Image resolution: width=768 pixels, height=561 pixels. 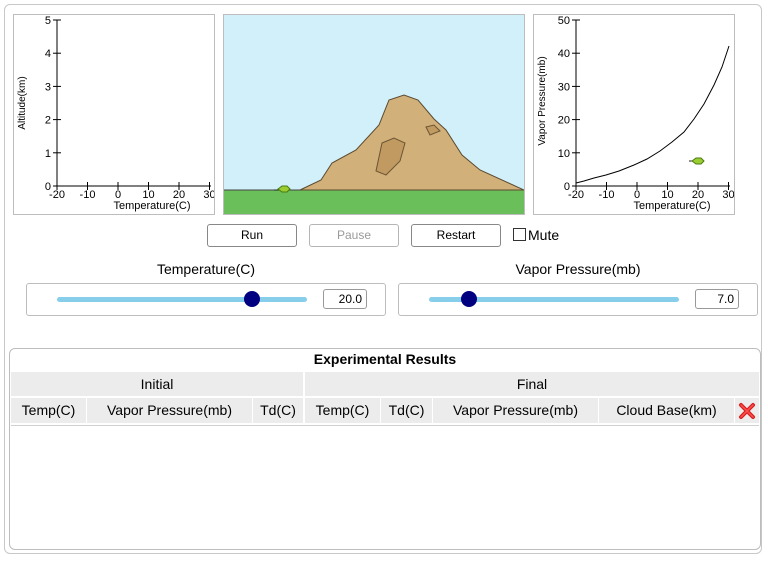 What do you see at coordinates (279, 410) in the screenshot?
I see `col-initial-td: Td(C)` at bounding box center [279, 410].